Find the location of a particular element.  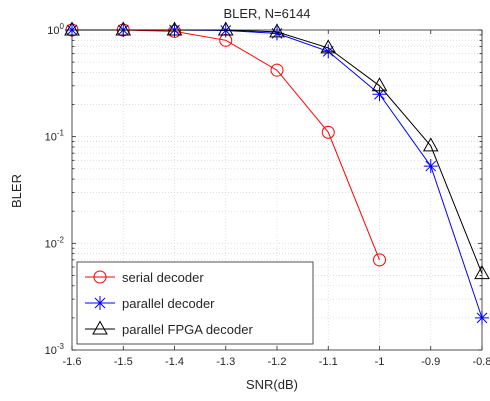

legend-entry: parallel FPGA decoder is located at coordinates (187, 329).